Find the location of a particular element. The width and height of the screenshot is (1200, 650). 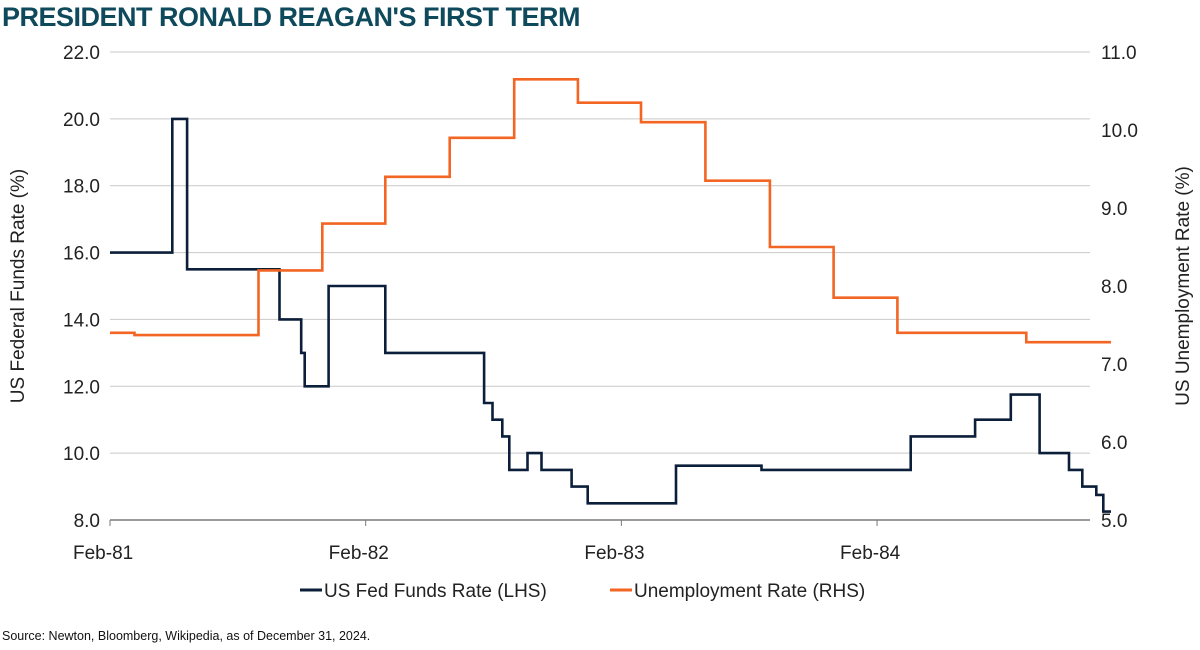

left-axis-title: US Federal Funds Rate (%) is located at coordinates (18, 286).